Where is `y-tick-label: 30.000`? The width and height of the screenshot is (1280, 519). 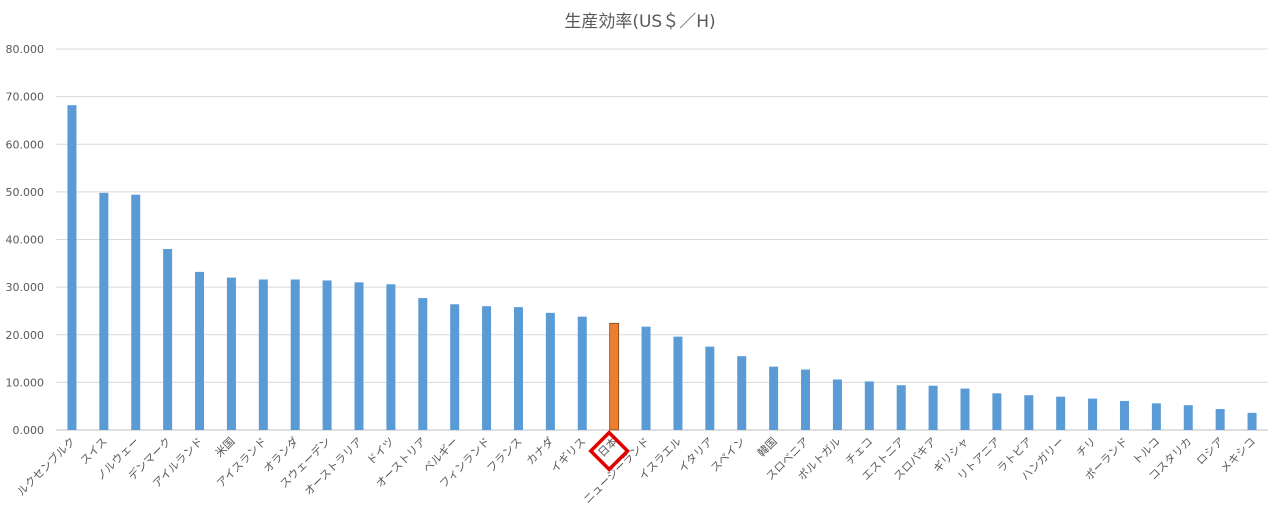
y-tick-label: 30.000 is located at coordinates (25, 287).